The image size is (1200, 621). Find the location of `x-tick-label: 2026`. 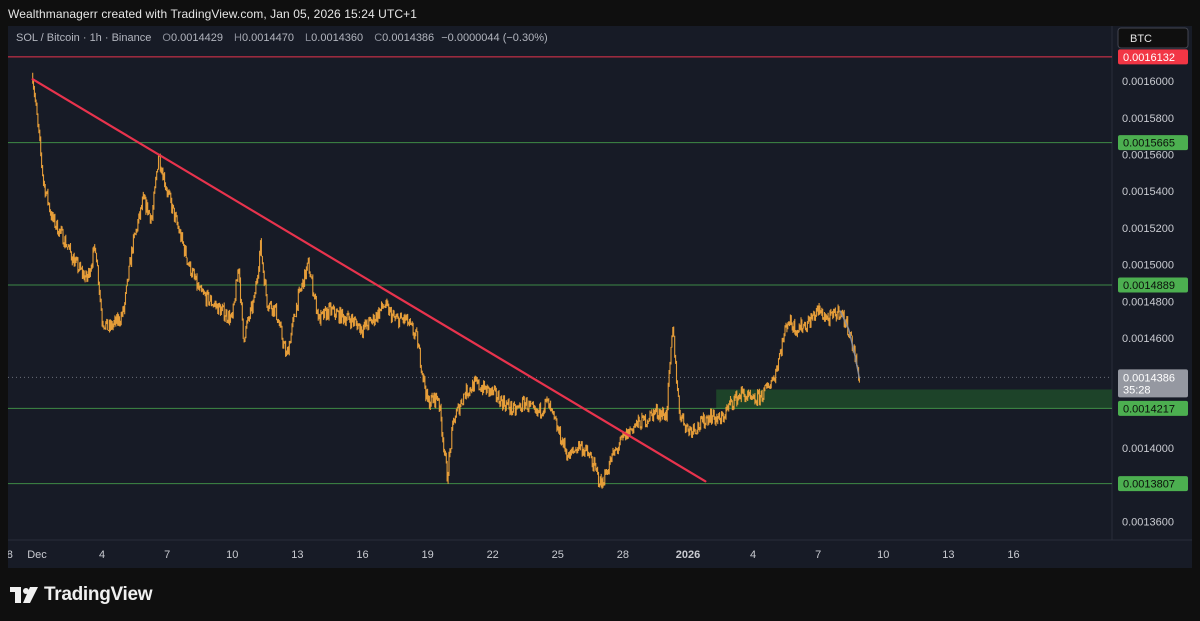

x-tick-label: 2026 is located at coordinates (688, 555).